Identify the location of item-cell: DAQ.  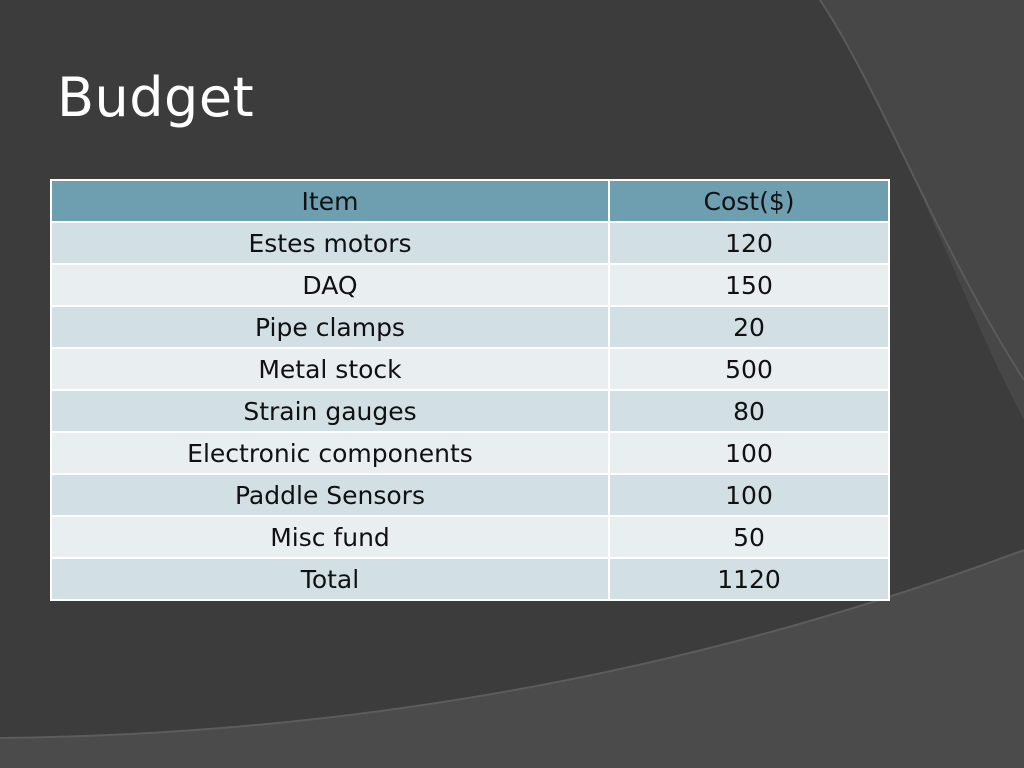
(330, 285).